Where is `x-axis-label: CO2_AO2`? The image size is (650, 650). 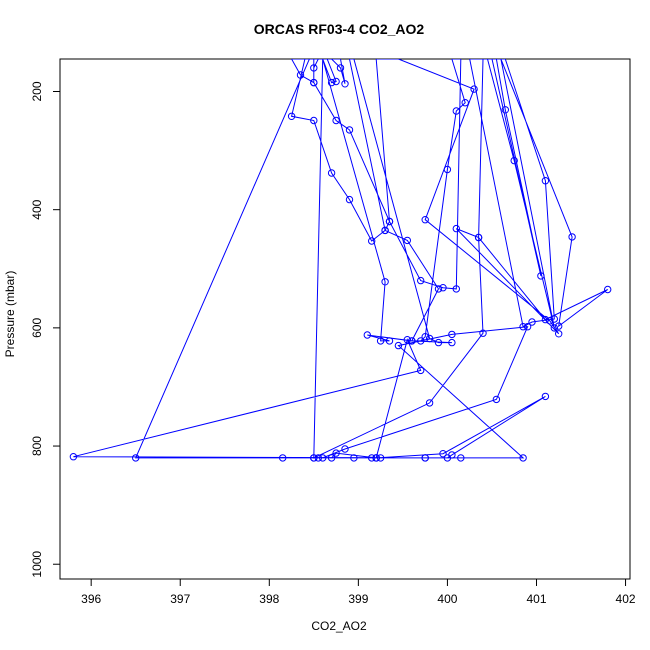
x-axis-label: CO2_AO2 is located at coordinates (339, 626).